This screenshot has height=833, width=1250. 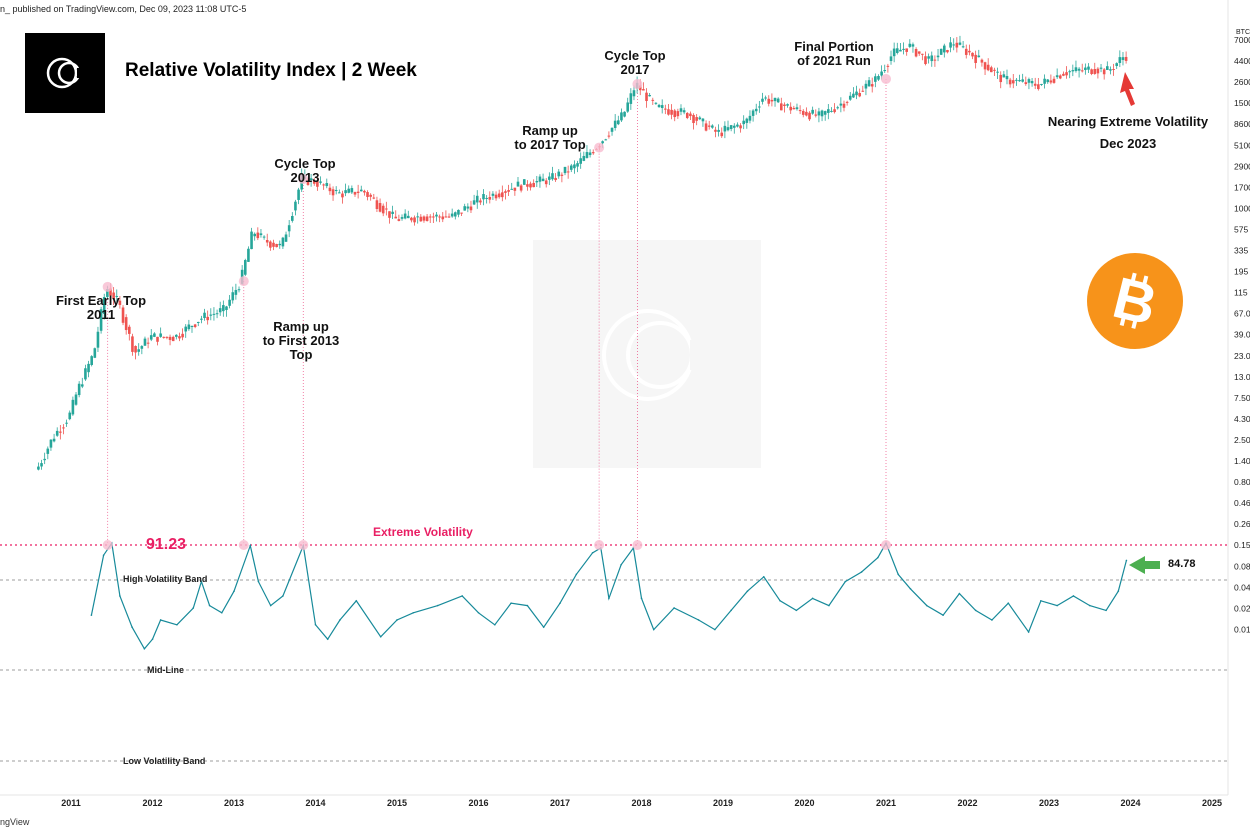 What do you see at coordinates (967, 803) in the screenshot?
I see `x-tick-label: 2022` at bounding box center [967, 803].